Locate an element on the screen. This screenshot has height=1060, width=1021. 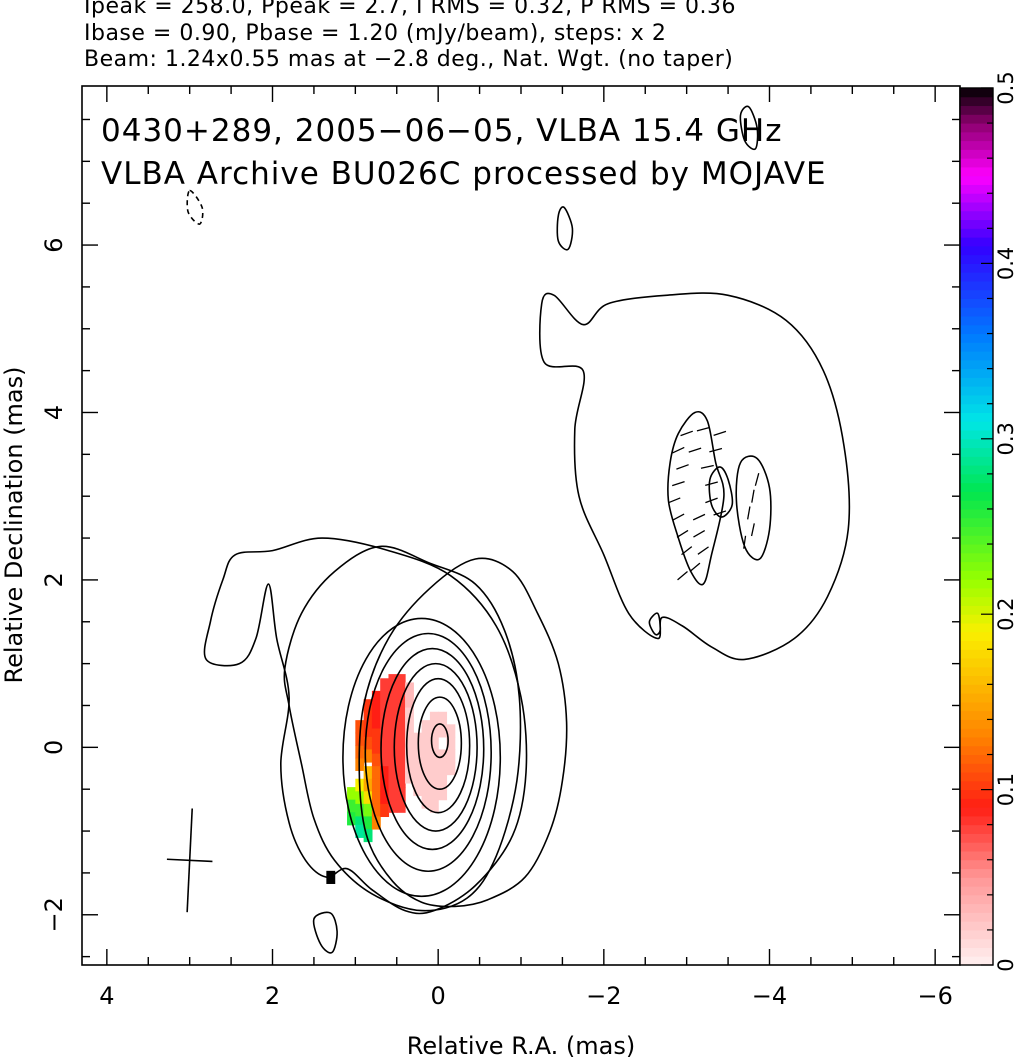
colorbar-tick-label: 0.2 is located at coordinates (1006, 613).